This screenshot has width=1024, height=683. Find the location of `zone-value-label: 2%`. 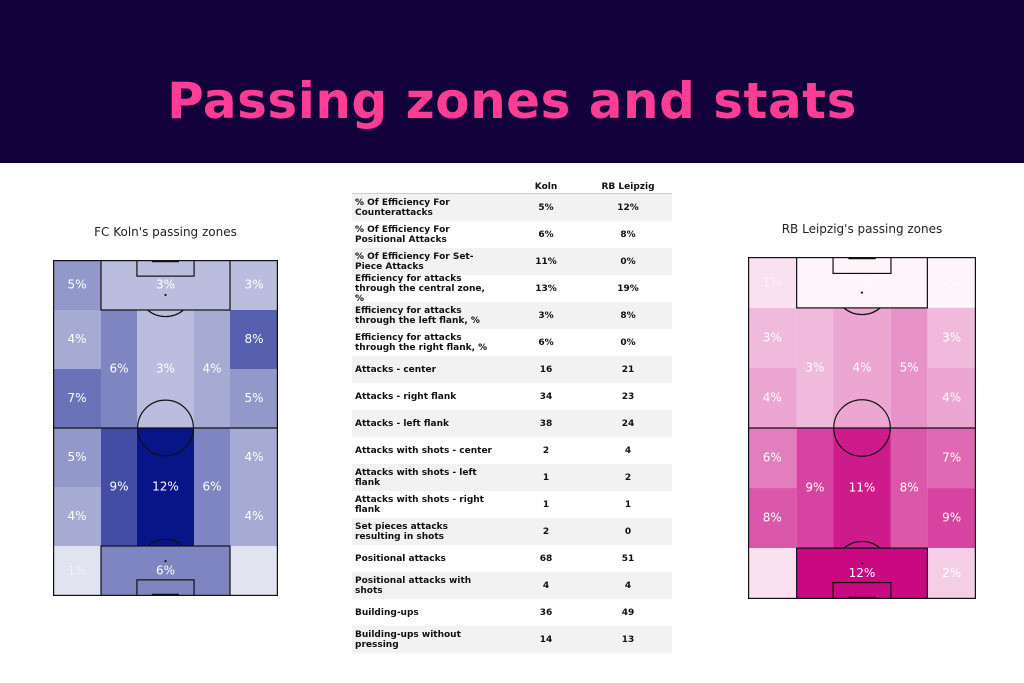

zone-value-label: 2% is located at coordinates (951, 573).